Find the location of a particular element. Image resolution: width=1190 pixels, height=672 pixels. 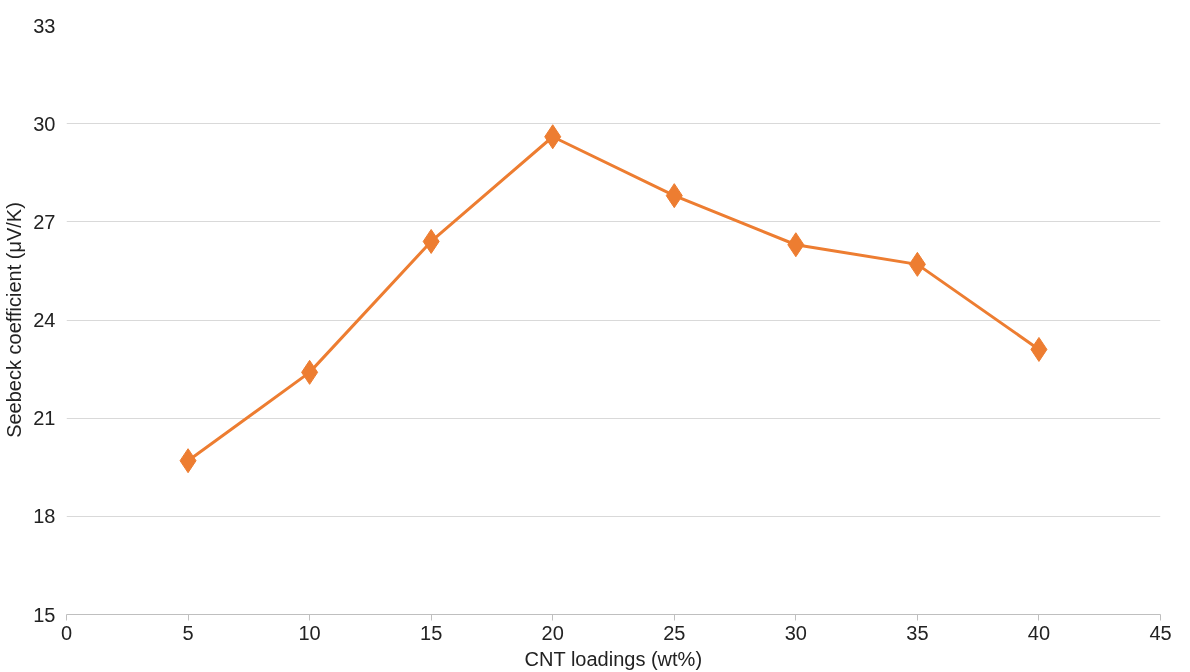

y-tick-label: 21 is located at coordinates (44, 418).